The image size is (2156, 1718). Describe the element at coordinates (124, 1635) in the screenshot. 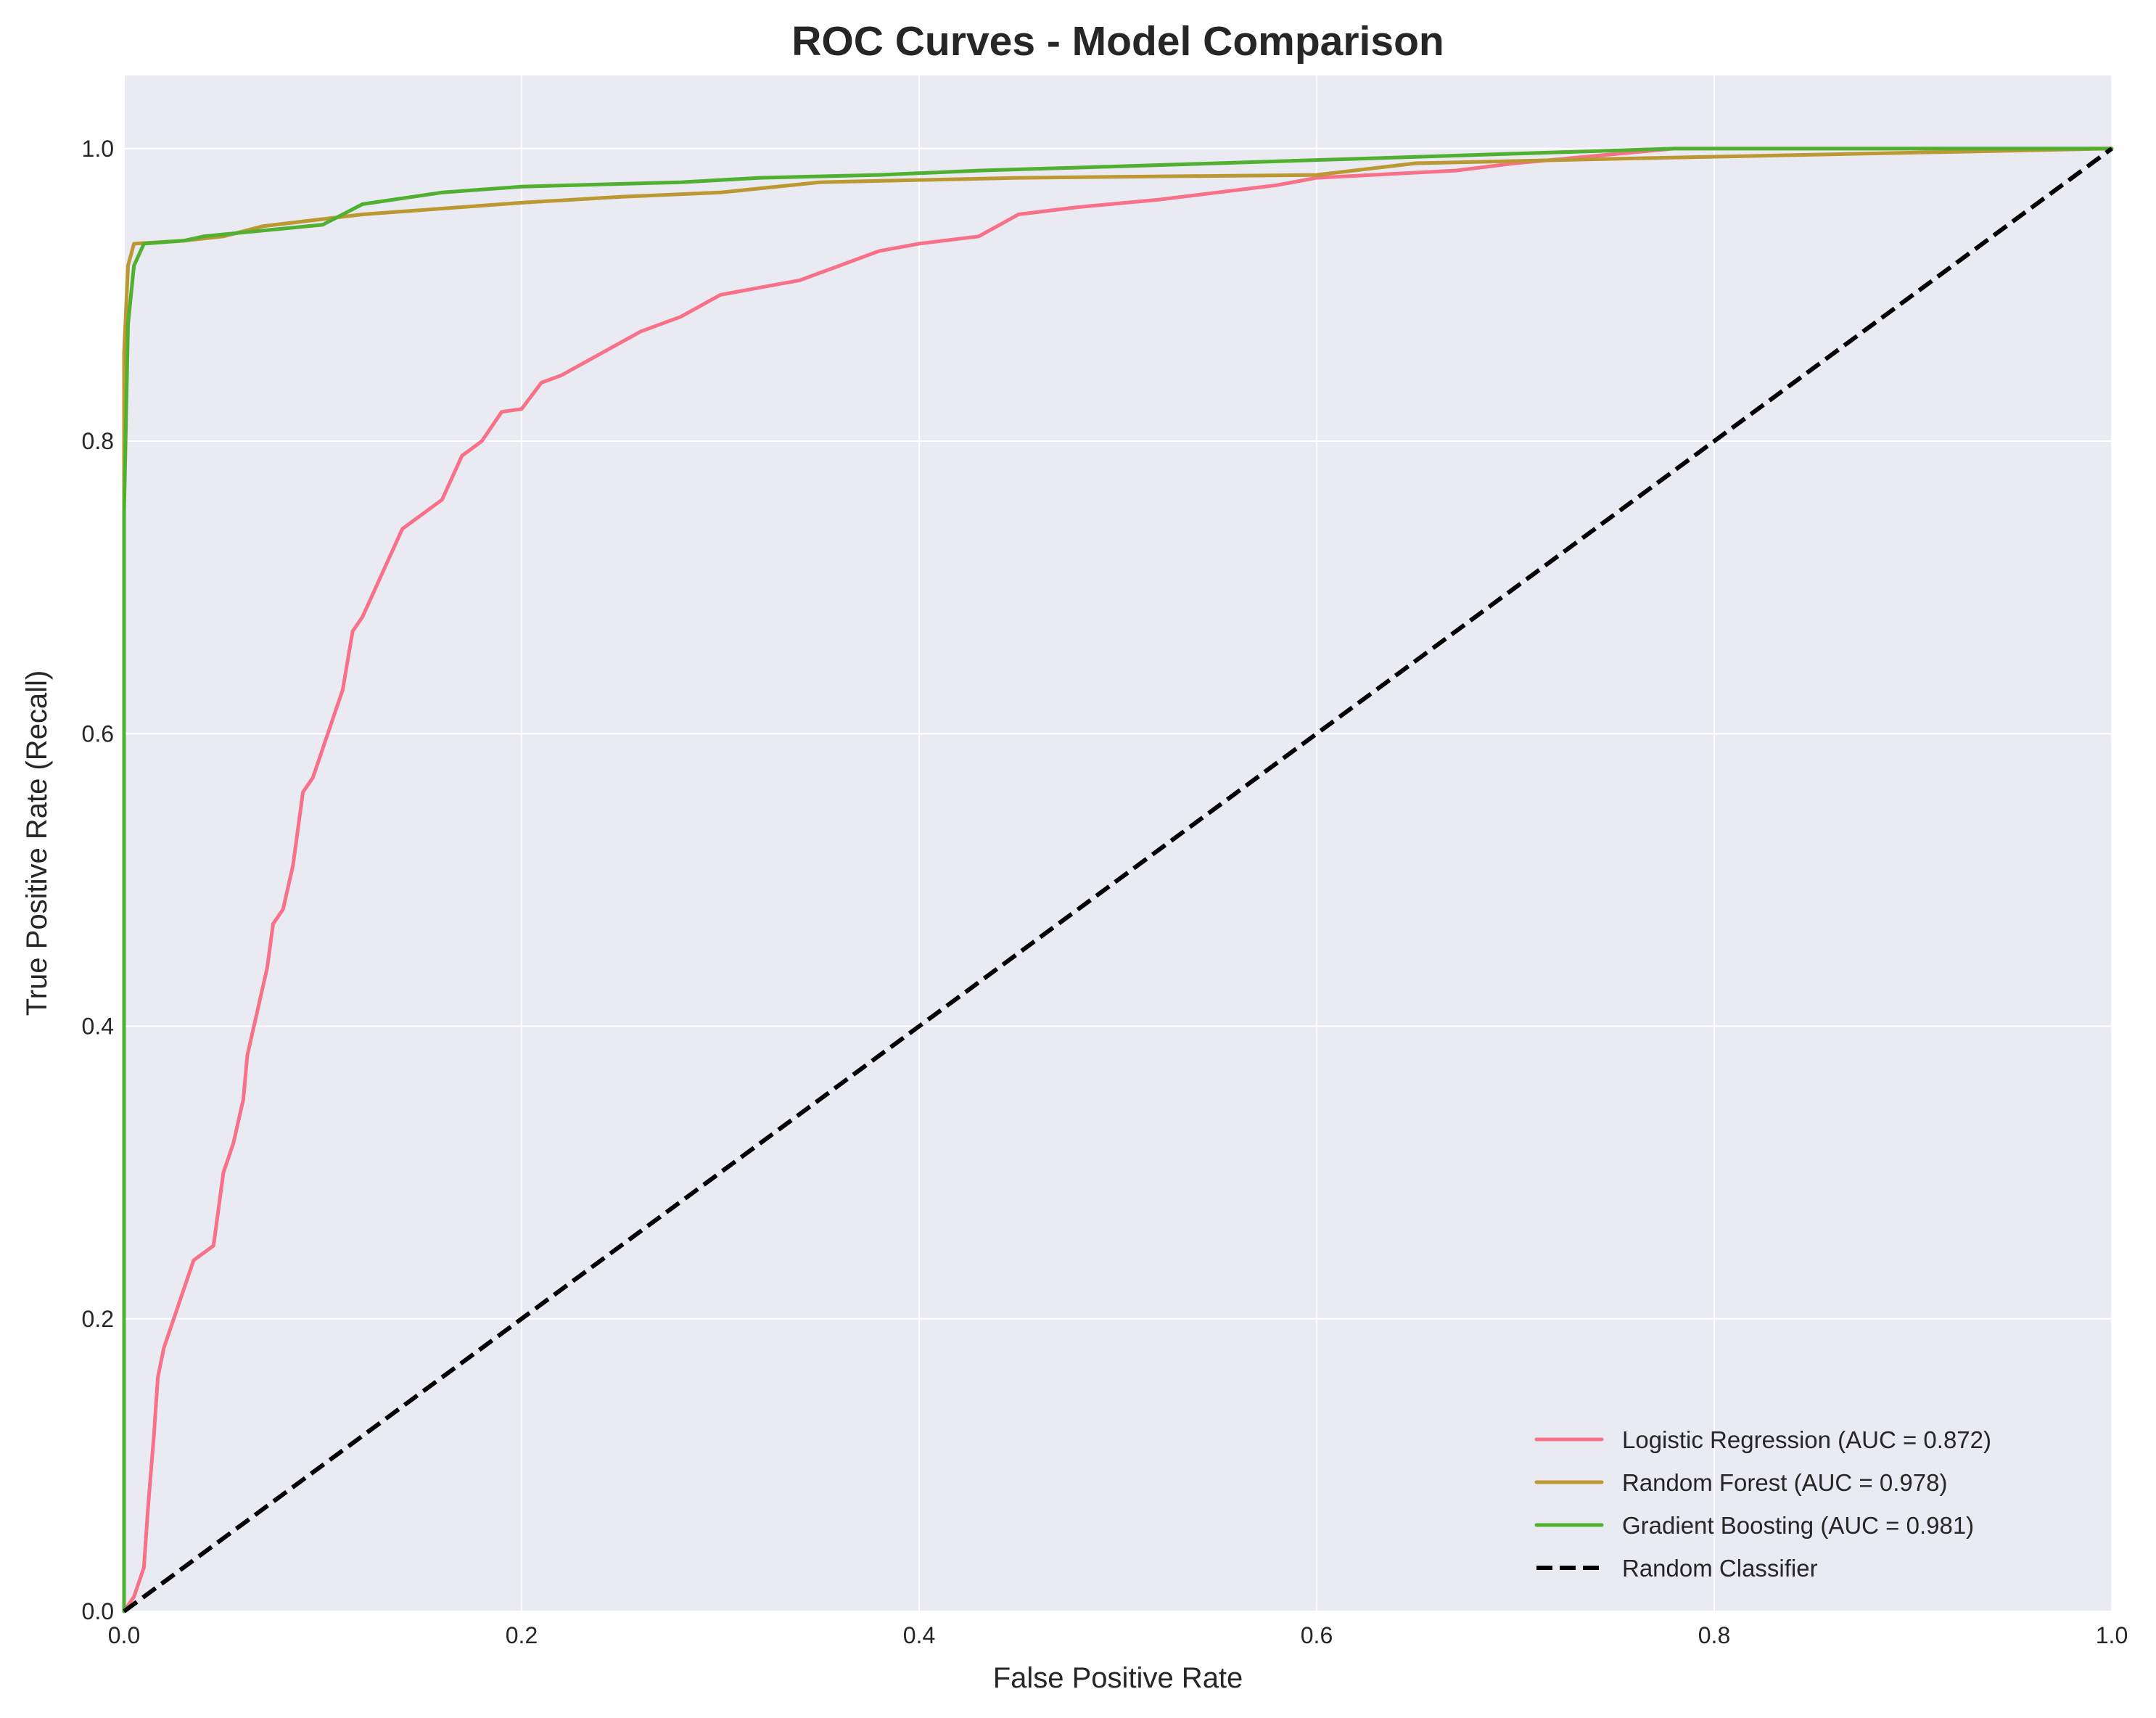

I see `x-tick-label: 0.0` at that location.